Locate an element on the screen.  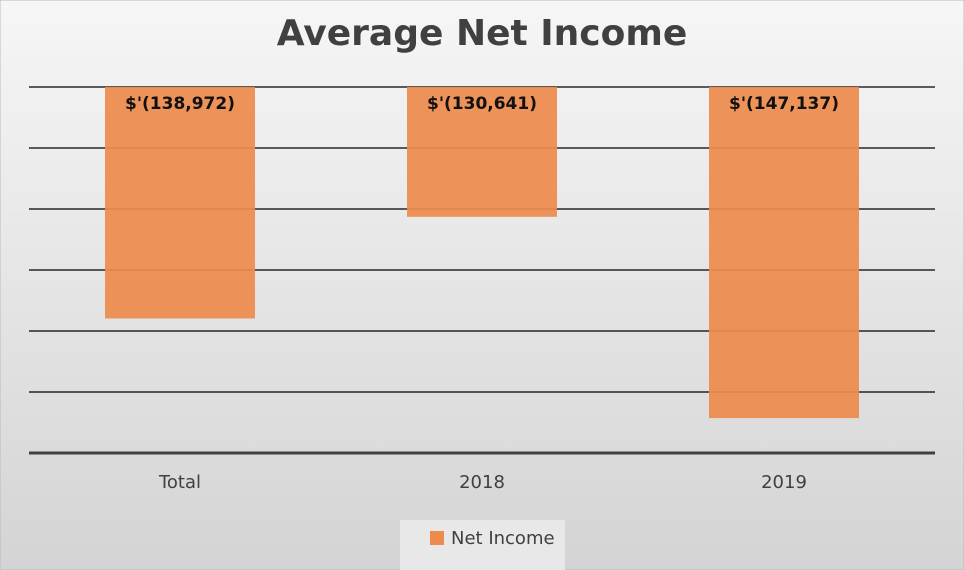
value-label: $'(147,137) is located at coordinates (784, 104).